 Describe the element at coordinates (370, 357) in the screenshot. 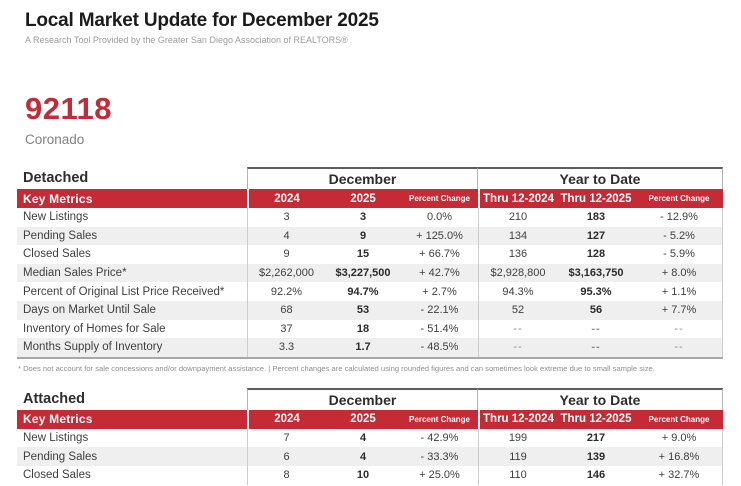

I see `table-bottom-rule` at that location.